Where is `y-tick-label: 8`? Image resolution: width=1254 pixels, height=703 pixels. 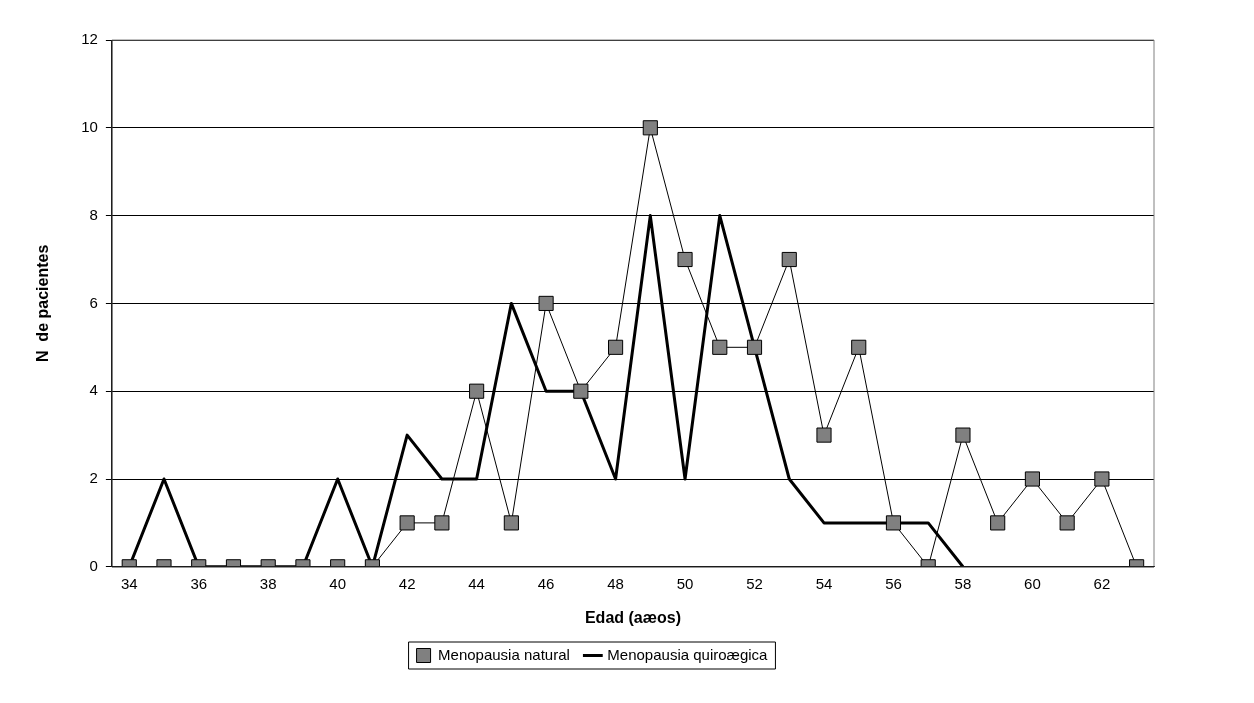 y-tick-label: 8 is located at coordinates (93, 214).